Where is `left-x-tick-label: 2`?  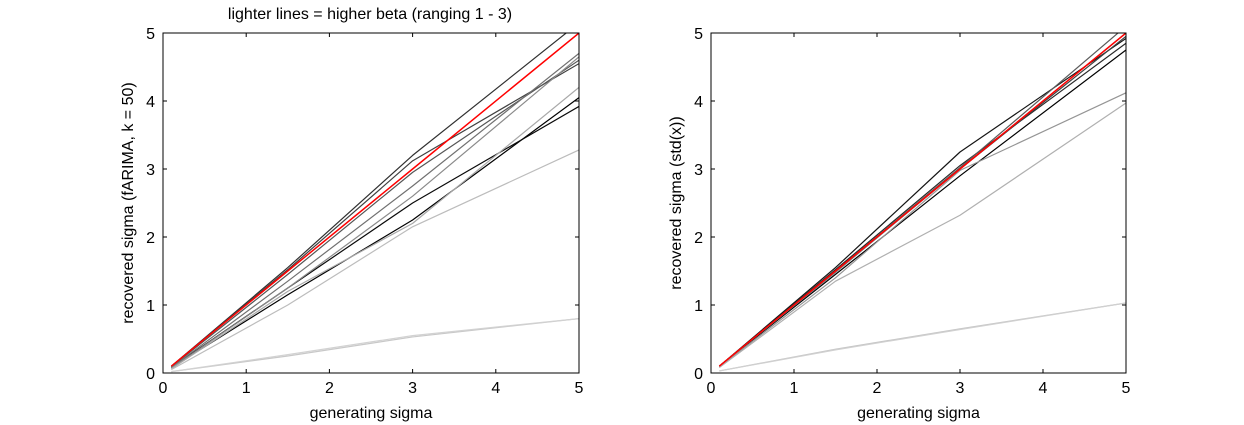
left-x-tick-label: 2 is located at coordinates (329, 388).